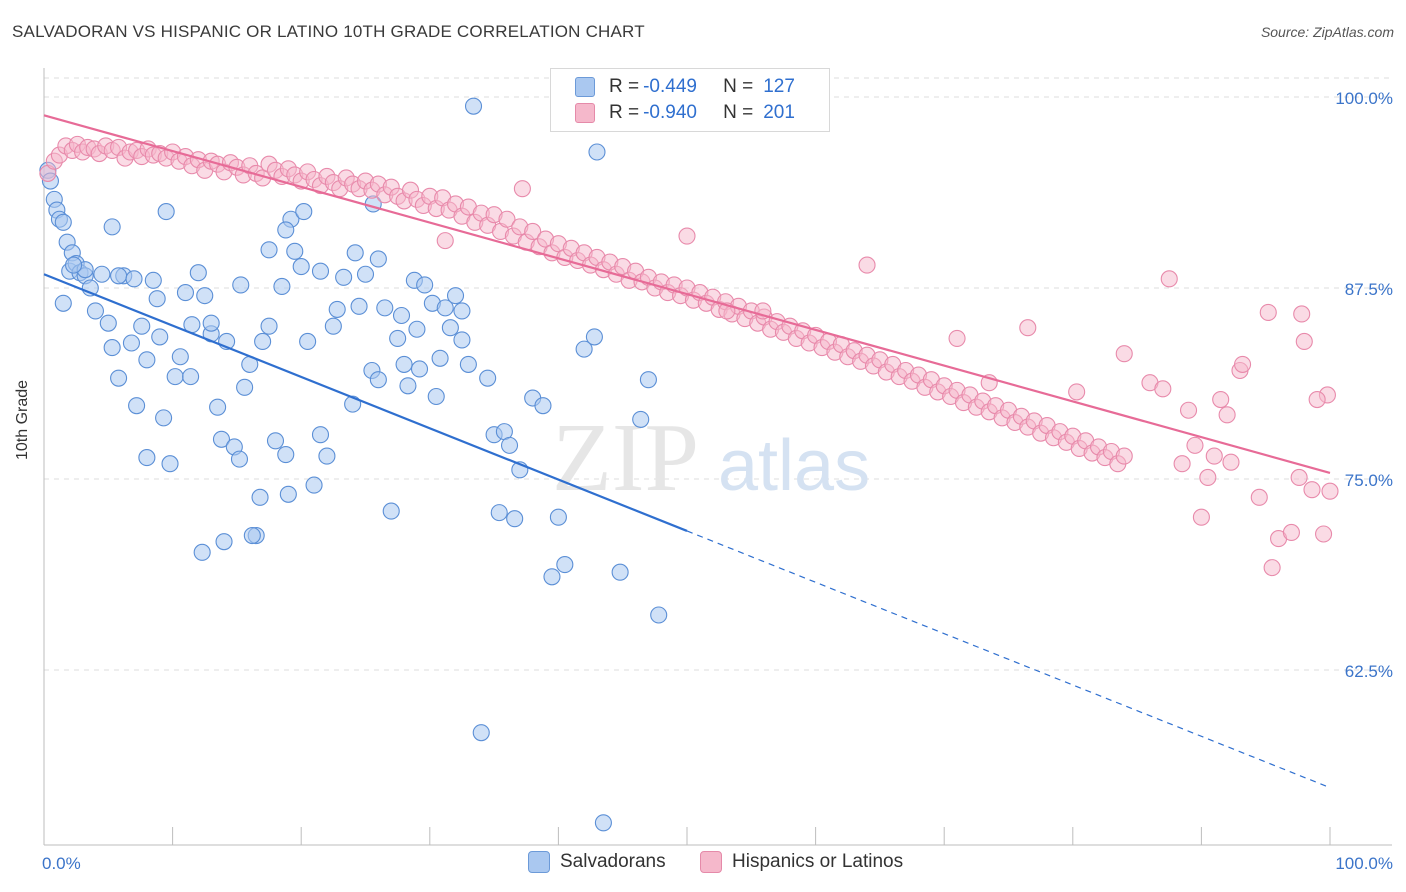 The width and height of the screenshot is (1406, 892). What do you see at coordinates (794, 466) in the screenshot?
I see `watermark-atlas: atlas` at bounding box center [794, 466].